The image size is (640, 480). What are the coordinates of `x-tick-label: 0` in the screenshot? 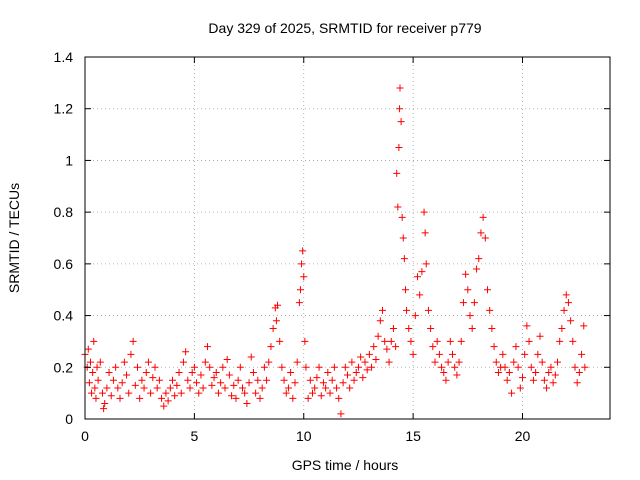 It's located at (85, 436).